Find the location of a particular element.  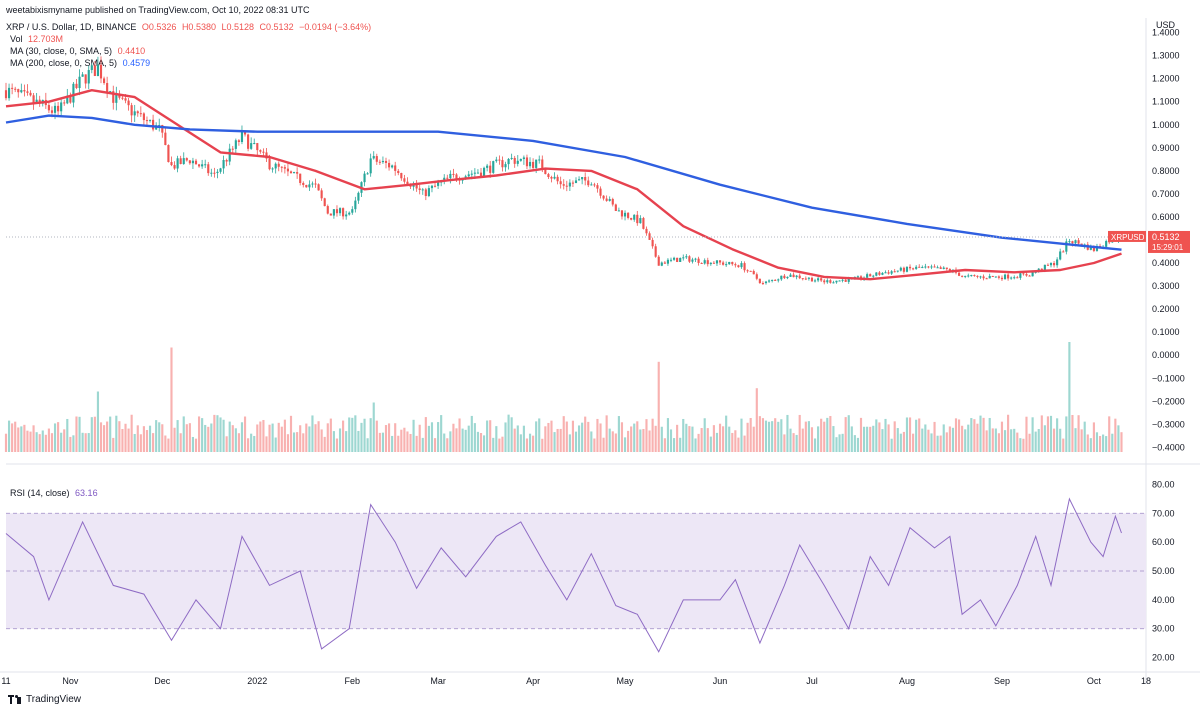

price-tick-label: 0.3000 is located at coordinates (1166, 286).